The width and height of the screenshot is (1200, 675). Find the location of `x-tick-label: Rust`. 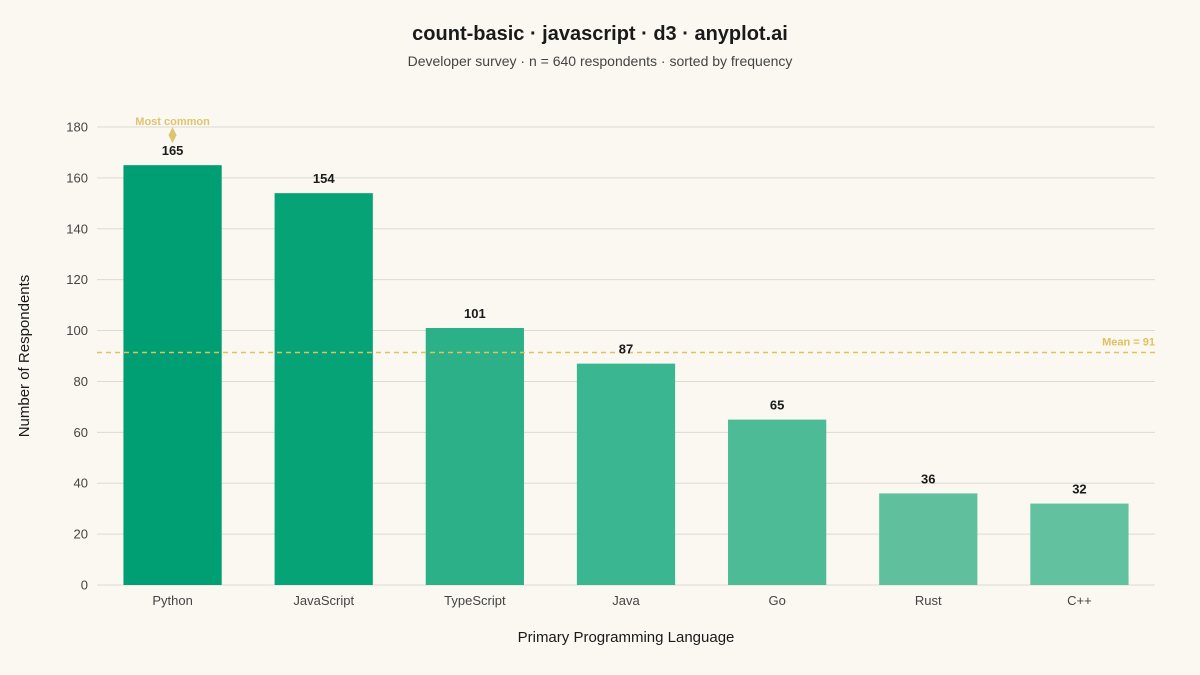

x-tick-label: Rust is located at coordinates (928, 600).